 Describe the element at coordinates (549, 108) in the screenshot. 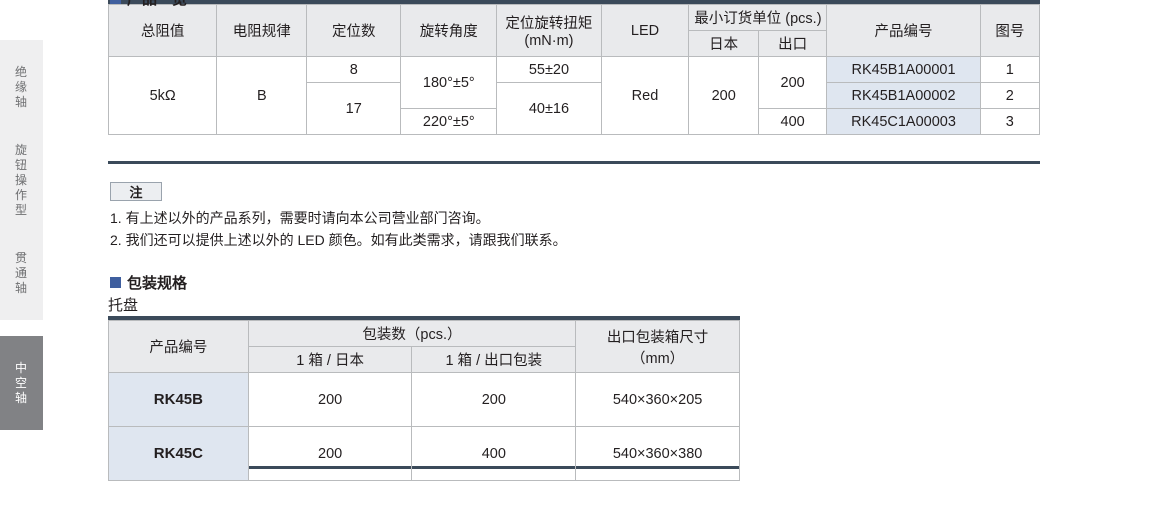

I see `cell-torque-40: 40±16` at that location.